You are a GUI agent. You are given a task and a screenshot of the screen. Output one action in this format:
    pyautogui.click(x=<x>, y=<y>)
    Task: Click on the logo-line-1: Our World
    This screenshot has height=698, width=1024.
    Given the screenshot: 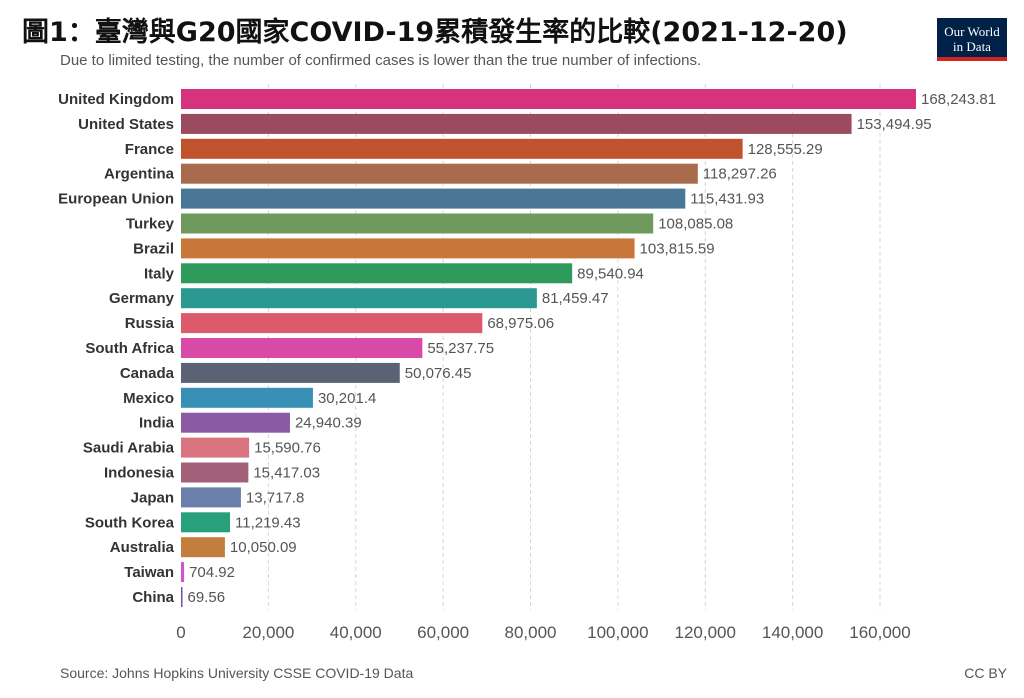 What is the action you would take?
    pyautogui.click(x=972, y=31)
    